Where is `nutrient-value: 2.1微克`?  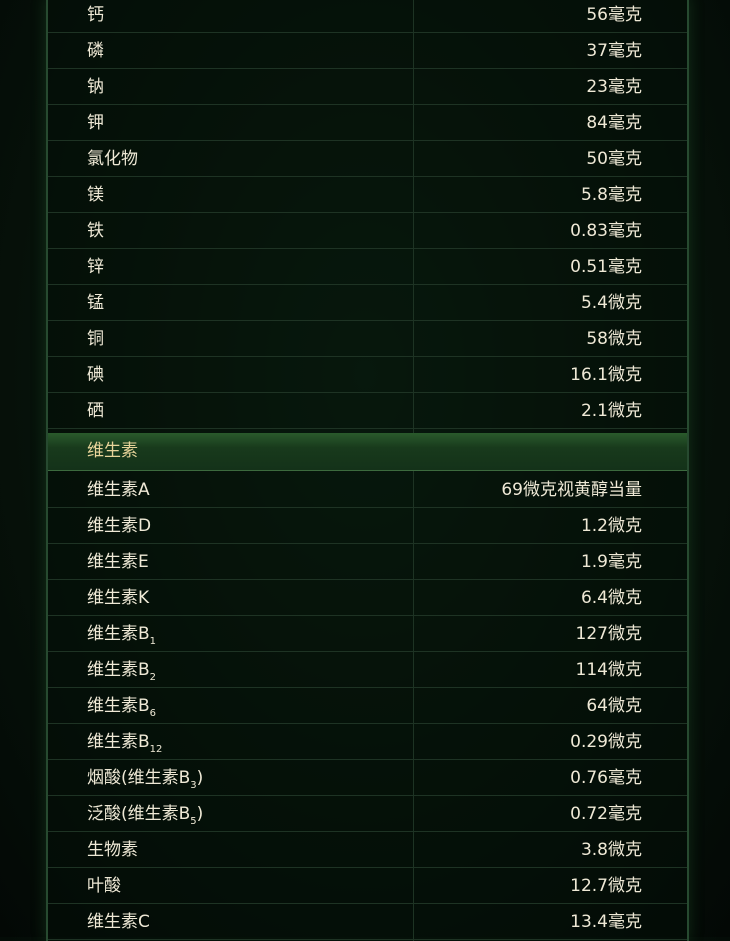
nutrient-value: 2.1微克 is located at coordinates (611, 411).